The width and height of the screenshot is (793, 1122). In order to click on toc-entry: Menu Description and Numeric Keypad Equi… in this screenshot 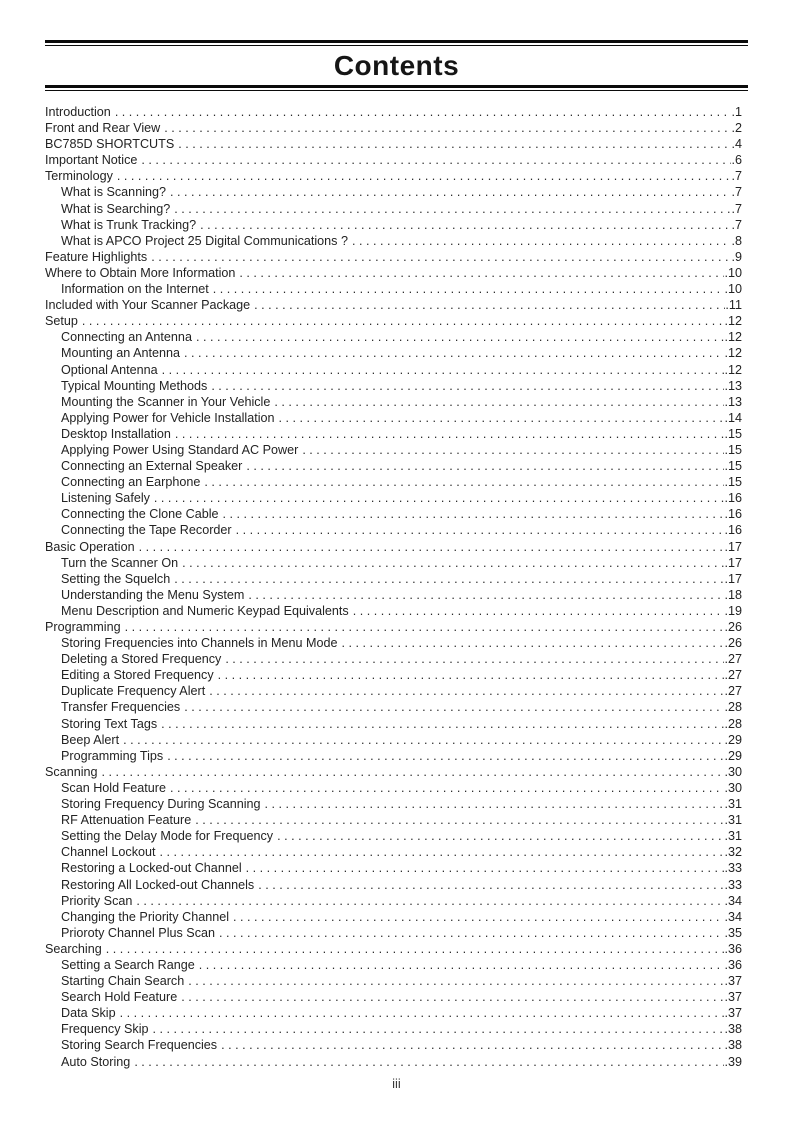, I will do `click(396, 611)`.